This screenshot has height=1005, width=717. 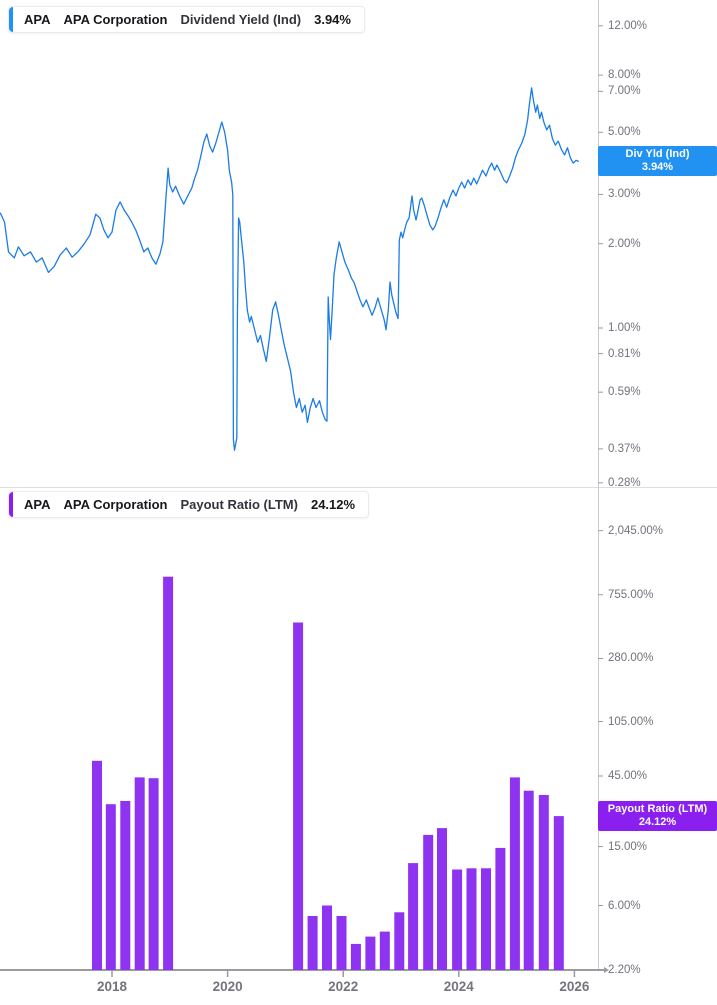 What do you see at coordinates (332, 19) in the screenshot?
I see `metric-value: 3.94%` at bounding box center [332, 19].